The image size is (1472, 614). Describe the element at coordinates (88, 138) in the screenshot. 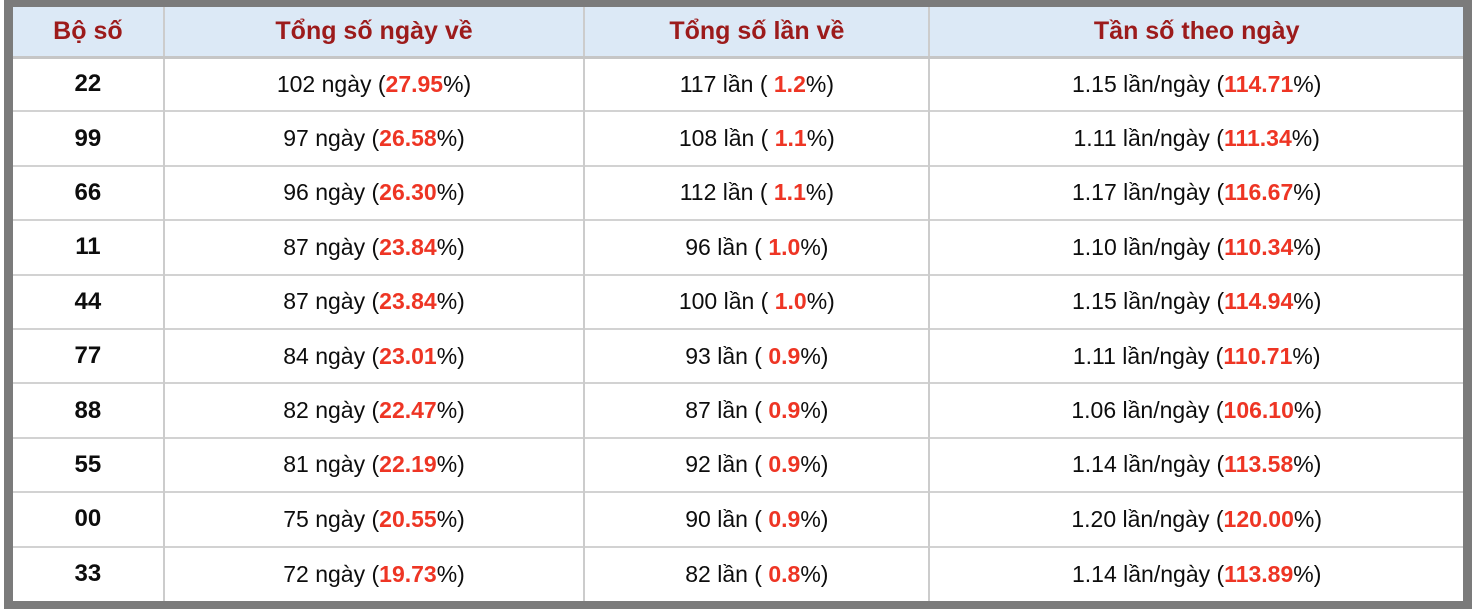

I see `pair-cell: 99` at that location.